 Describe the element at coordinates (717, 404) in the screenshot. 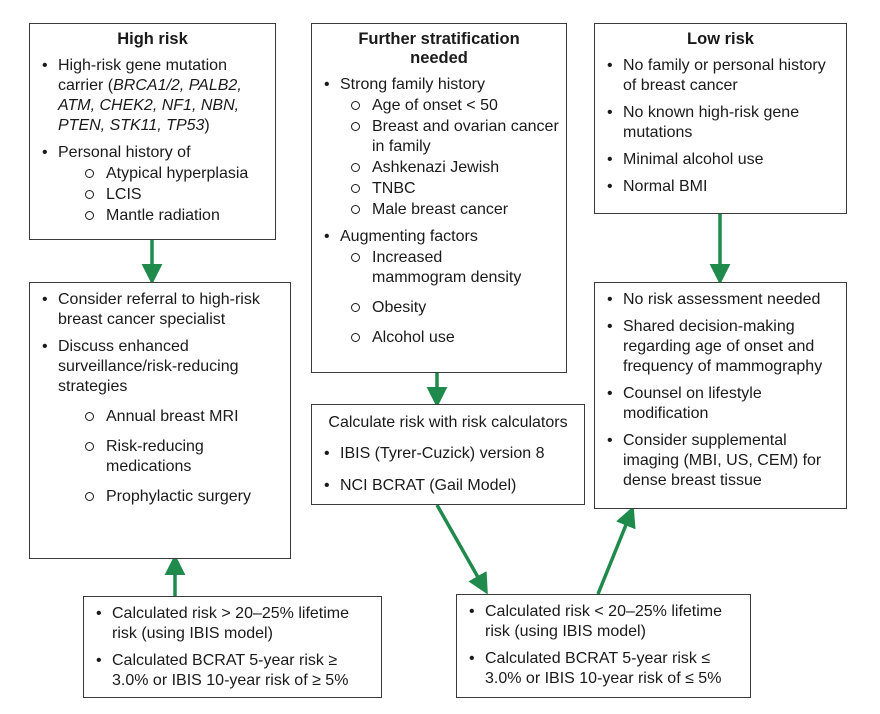

I see `list-item: Counsel on lifestyle modification` at that location.